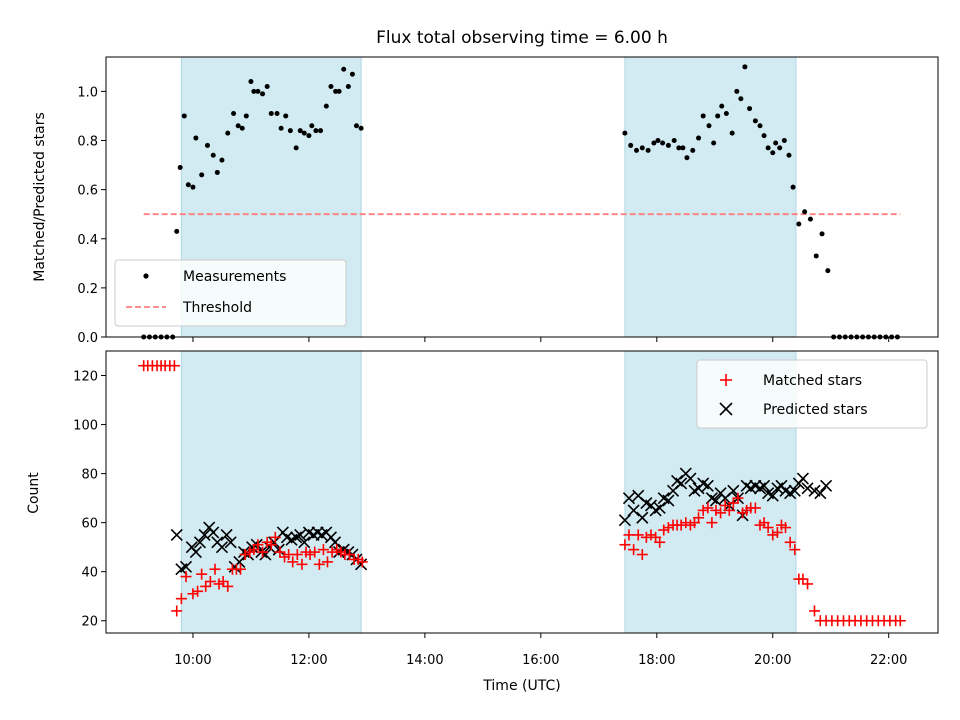 Image resolution: width=960 pixels, height=720 pixels. Describe the element at coordinates (89, 622) in the screenshot. I see `bottom-y-tick-label: 20` at that location.